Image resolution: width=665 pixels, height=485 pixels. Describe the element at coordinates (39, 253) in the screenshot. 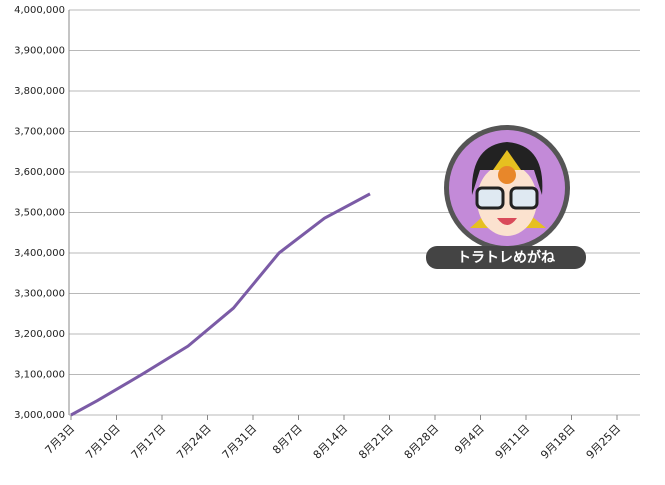

I see `y-tick-label: 3,400,000` at that location.